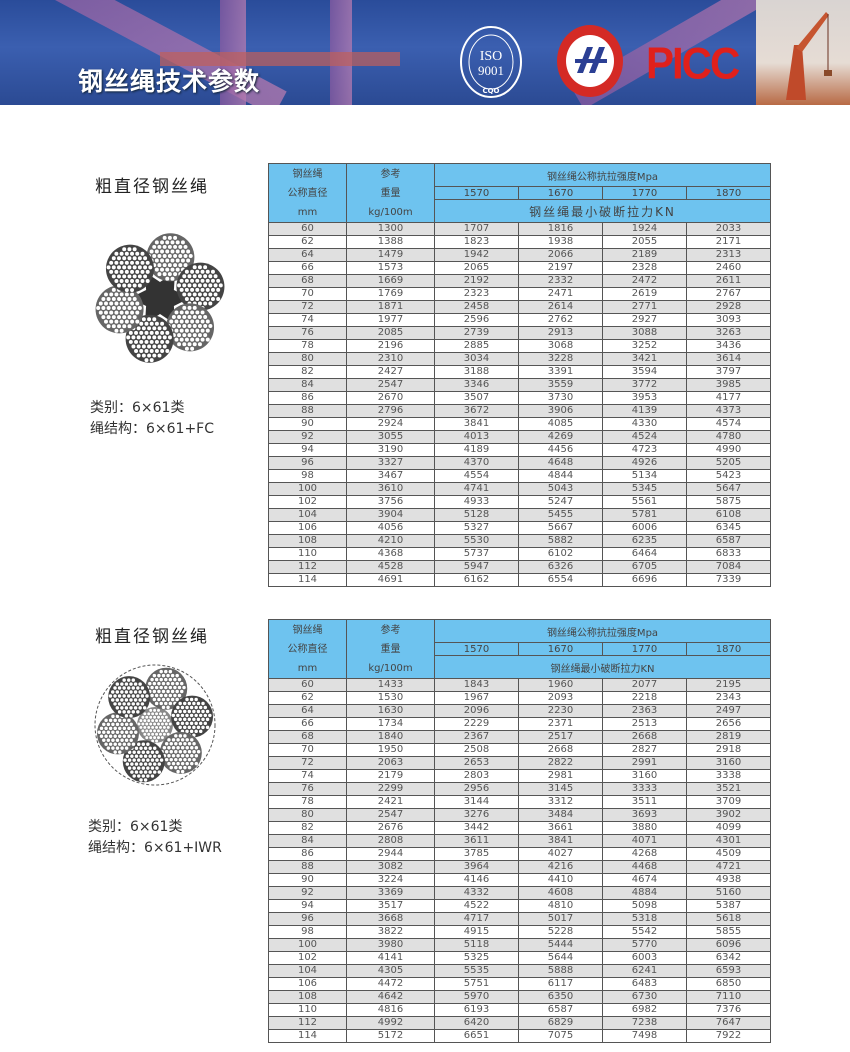 The width and height of the screenshot is (850, 1052). Describe the element at coordinates (560, 515) in the screenshot. I see `table-cell: 5455` at that location.